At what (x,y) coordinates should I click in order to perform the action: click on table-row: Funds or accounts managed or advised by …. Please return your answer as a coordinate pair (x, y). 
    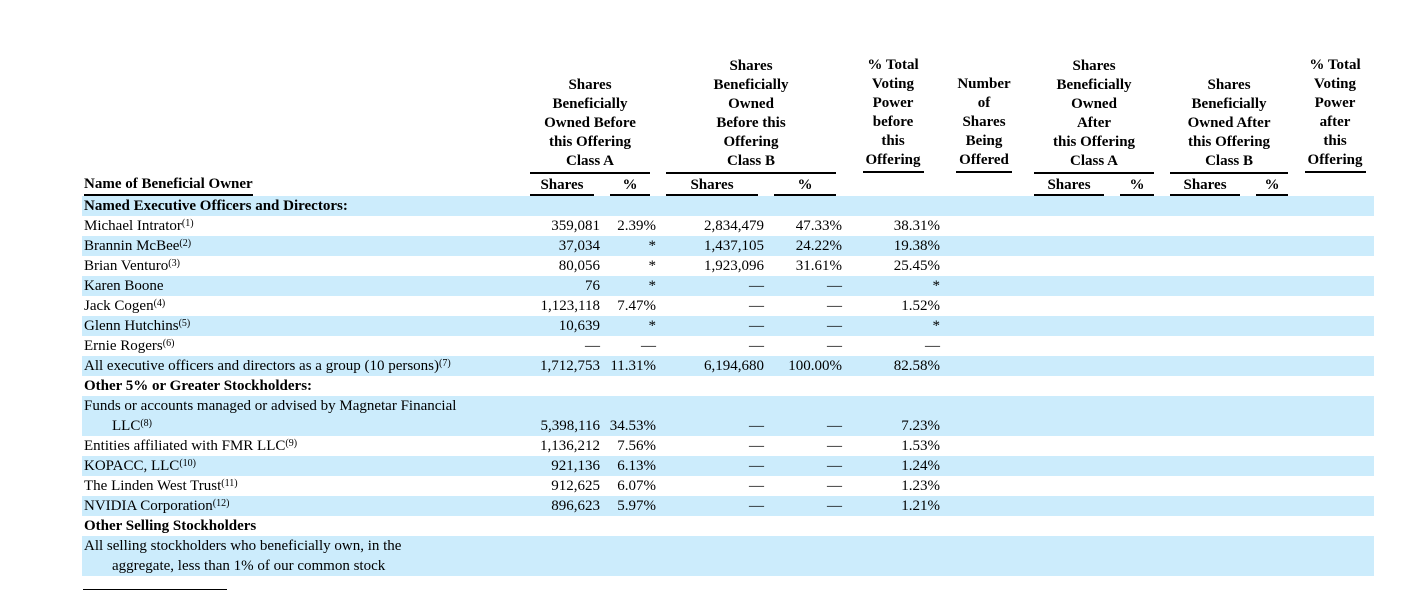
    Looking at the image, I should click on (728, 406).